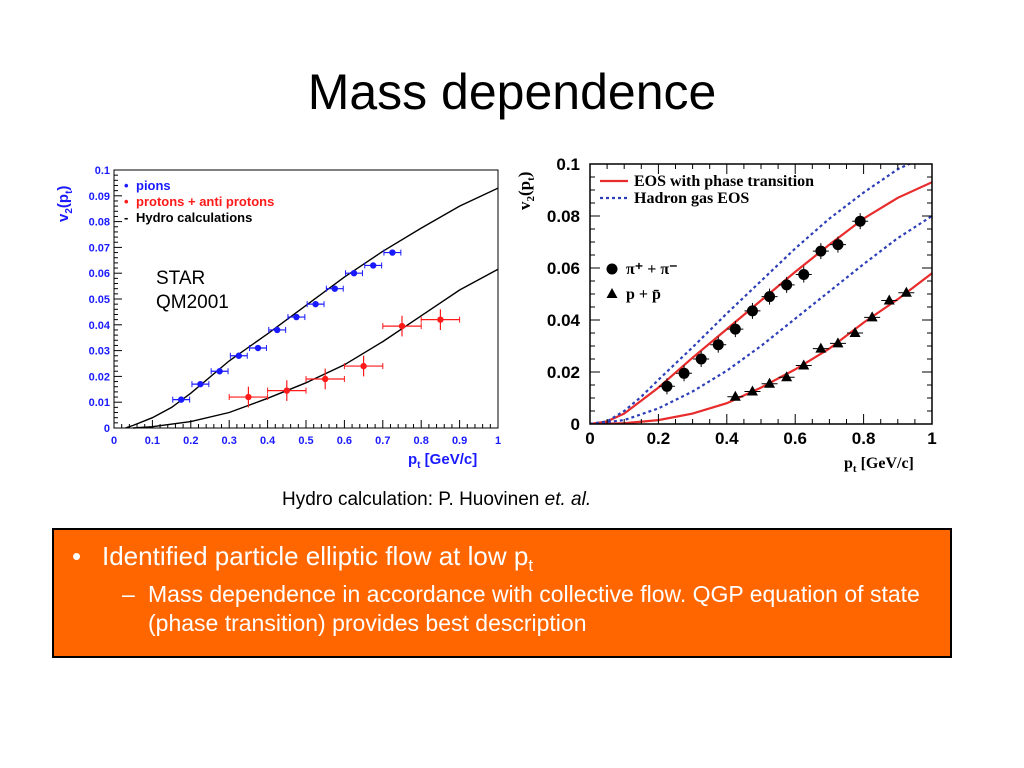 The width and height of the screenshot is (1024, 768). What do you see at coordinates (563, 216) in the screenshot?
I see `right-ytick-label: 0.08` at bounding box center [563, 216].